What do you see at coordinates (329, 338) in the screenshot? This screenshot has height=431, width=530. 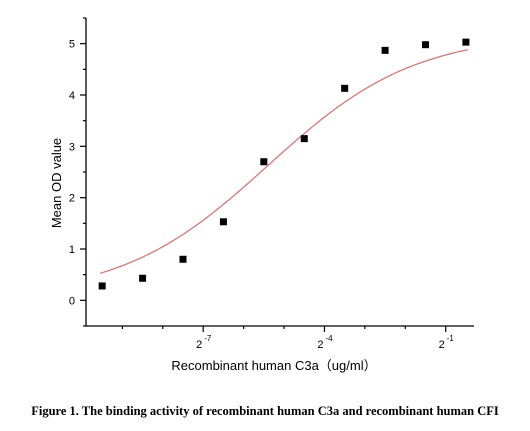 I see `x-tick-exponent: -4` at bounding box center [329, 338].